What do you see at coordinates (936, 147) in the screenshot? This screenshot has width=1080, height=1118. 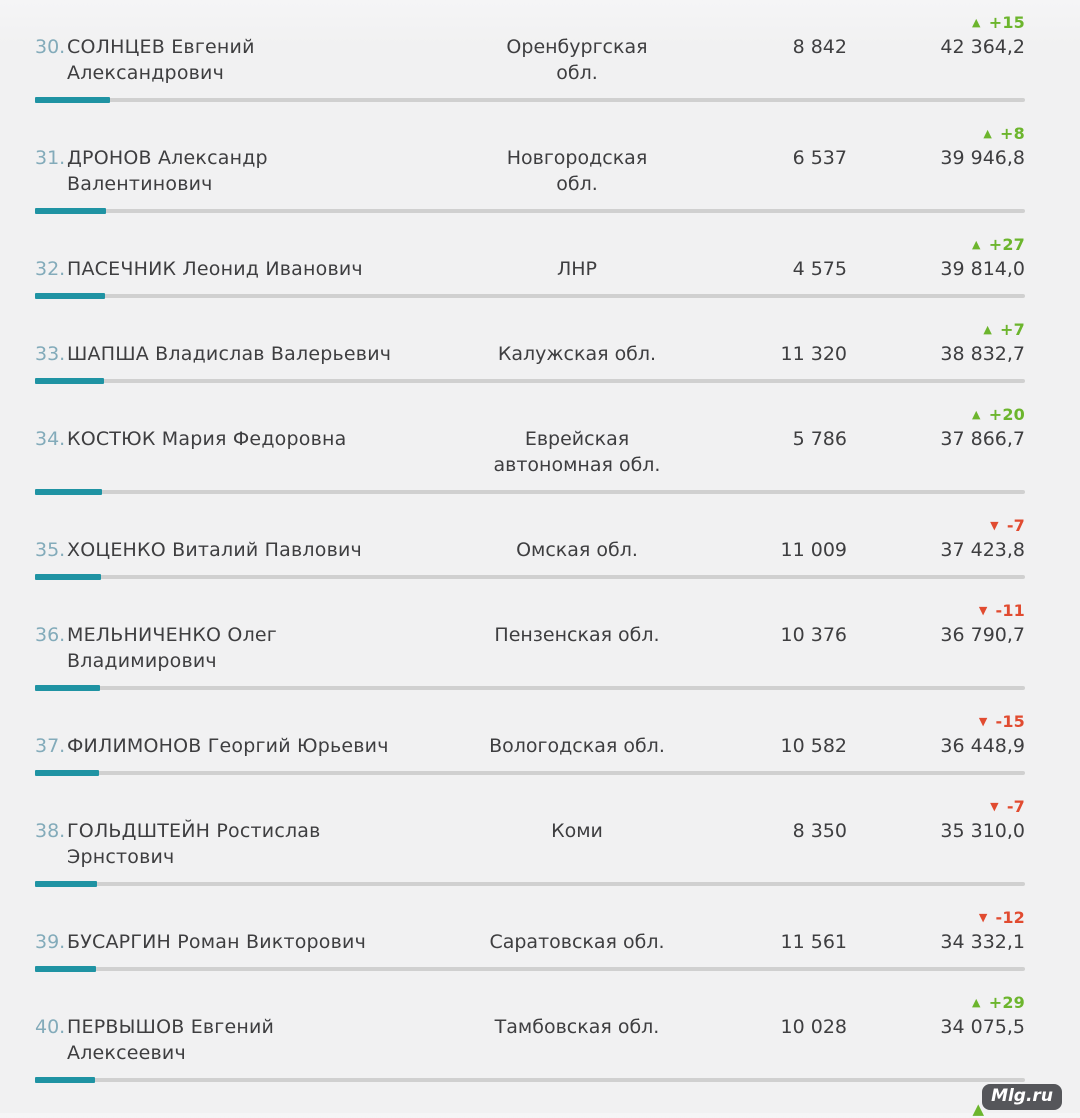 I see `score-cell: ▲ +8 39 946,8` at bounding box center [936, 147].